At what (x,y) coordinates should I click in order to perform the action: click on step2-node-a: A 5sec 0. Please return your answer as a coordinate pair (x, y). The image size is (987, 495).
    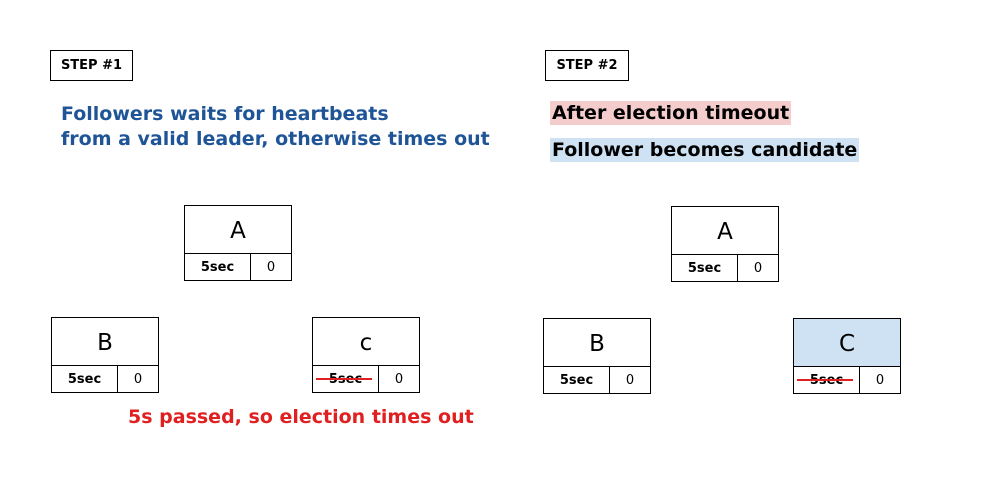
    Looking at the image, I should click on (725, 244).